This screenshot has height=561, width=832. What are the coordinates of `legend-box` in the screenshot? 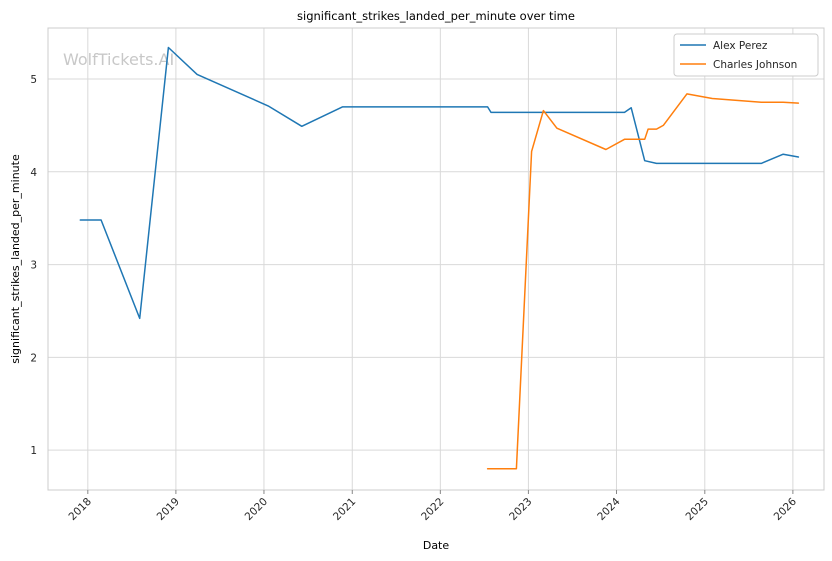 It's located at (746, 55).